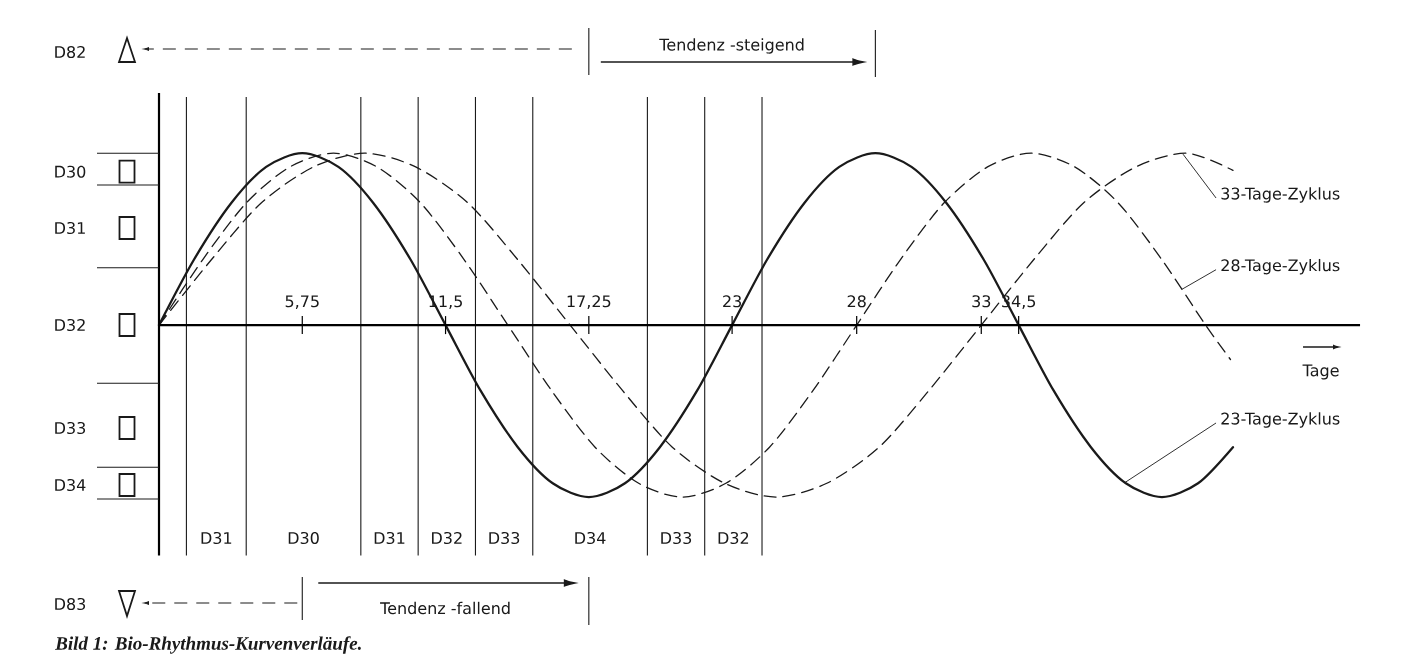 This screenshot has height=659, width=1413. What do you see at coordinates (1280, 266) in the screenshot?
I see `text: 28-Tage-Zyklus` at bounding box center [1280, 266].